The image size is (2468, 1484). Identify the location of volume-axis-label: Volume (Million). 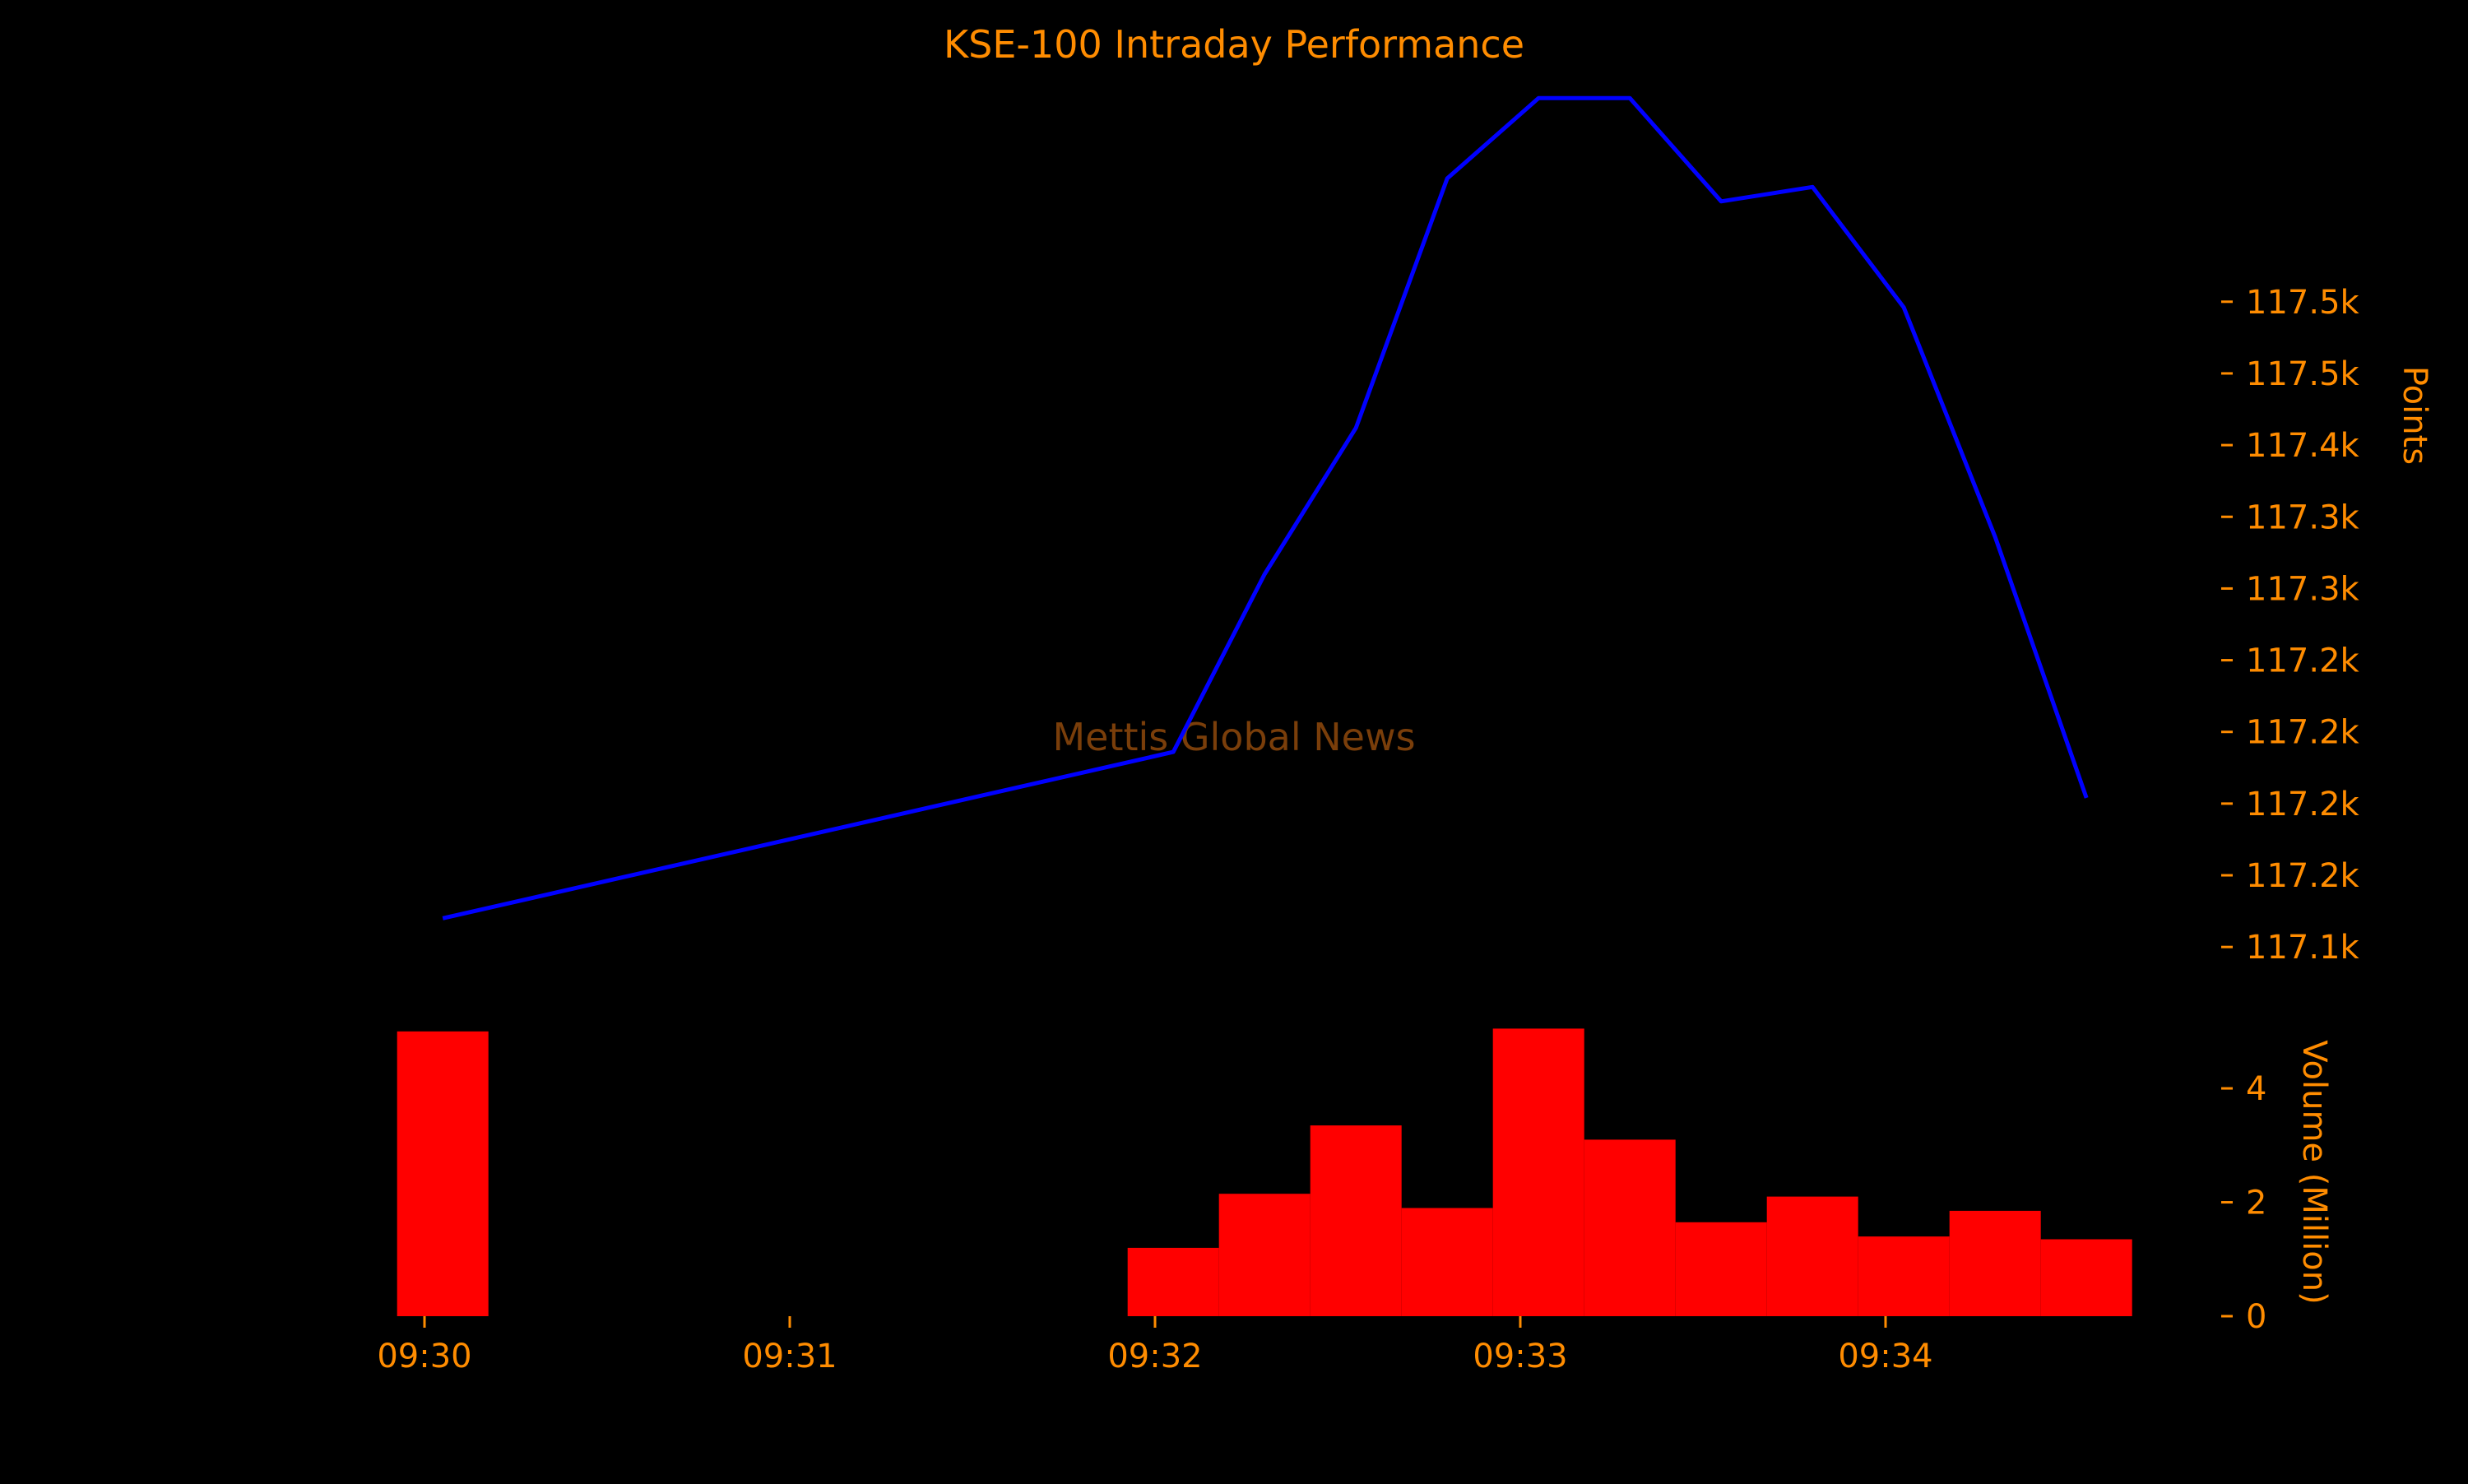
(2314, 1172).